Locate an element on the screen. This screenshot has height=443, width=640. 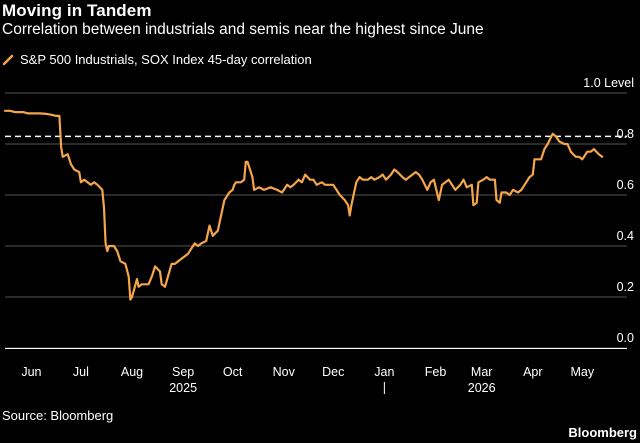
x-year-label: 2025 is located at coordinates (183, 388).